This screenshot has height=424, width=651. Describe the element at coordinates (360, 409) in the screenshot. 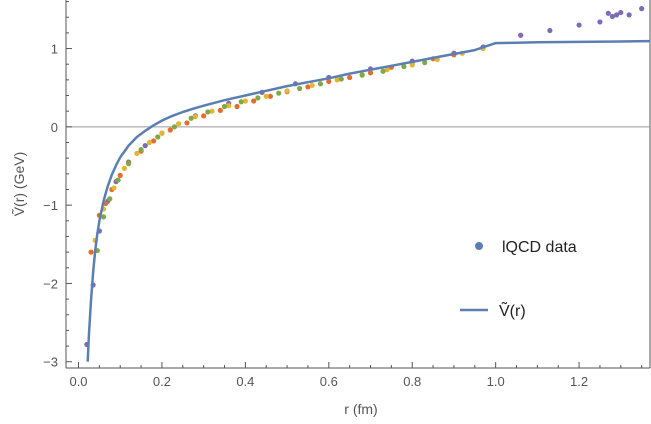

I see `x-axis-label: r (fm)` at that location.